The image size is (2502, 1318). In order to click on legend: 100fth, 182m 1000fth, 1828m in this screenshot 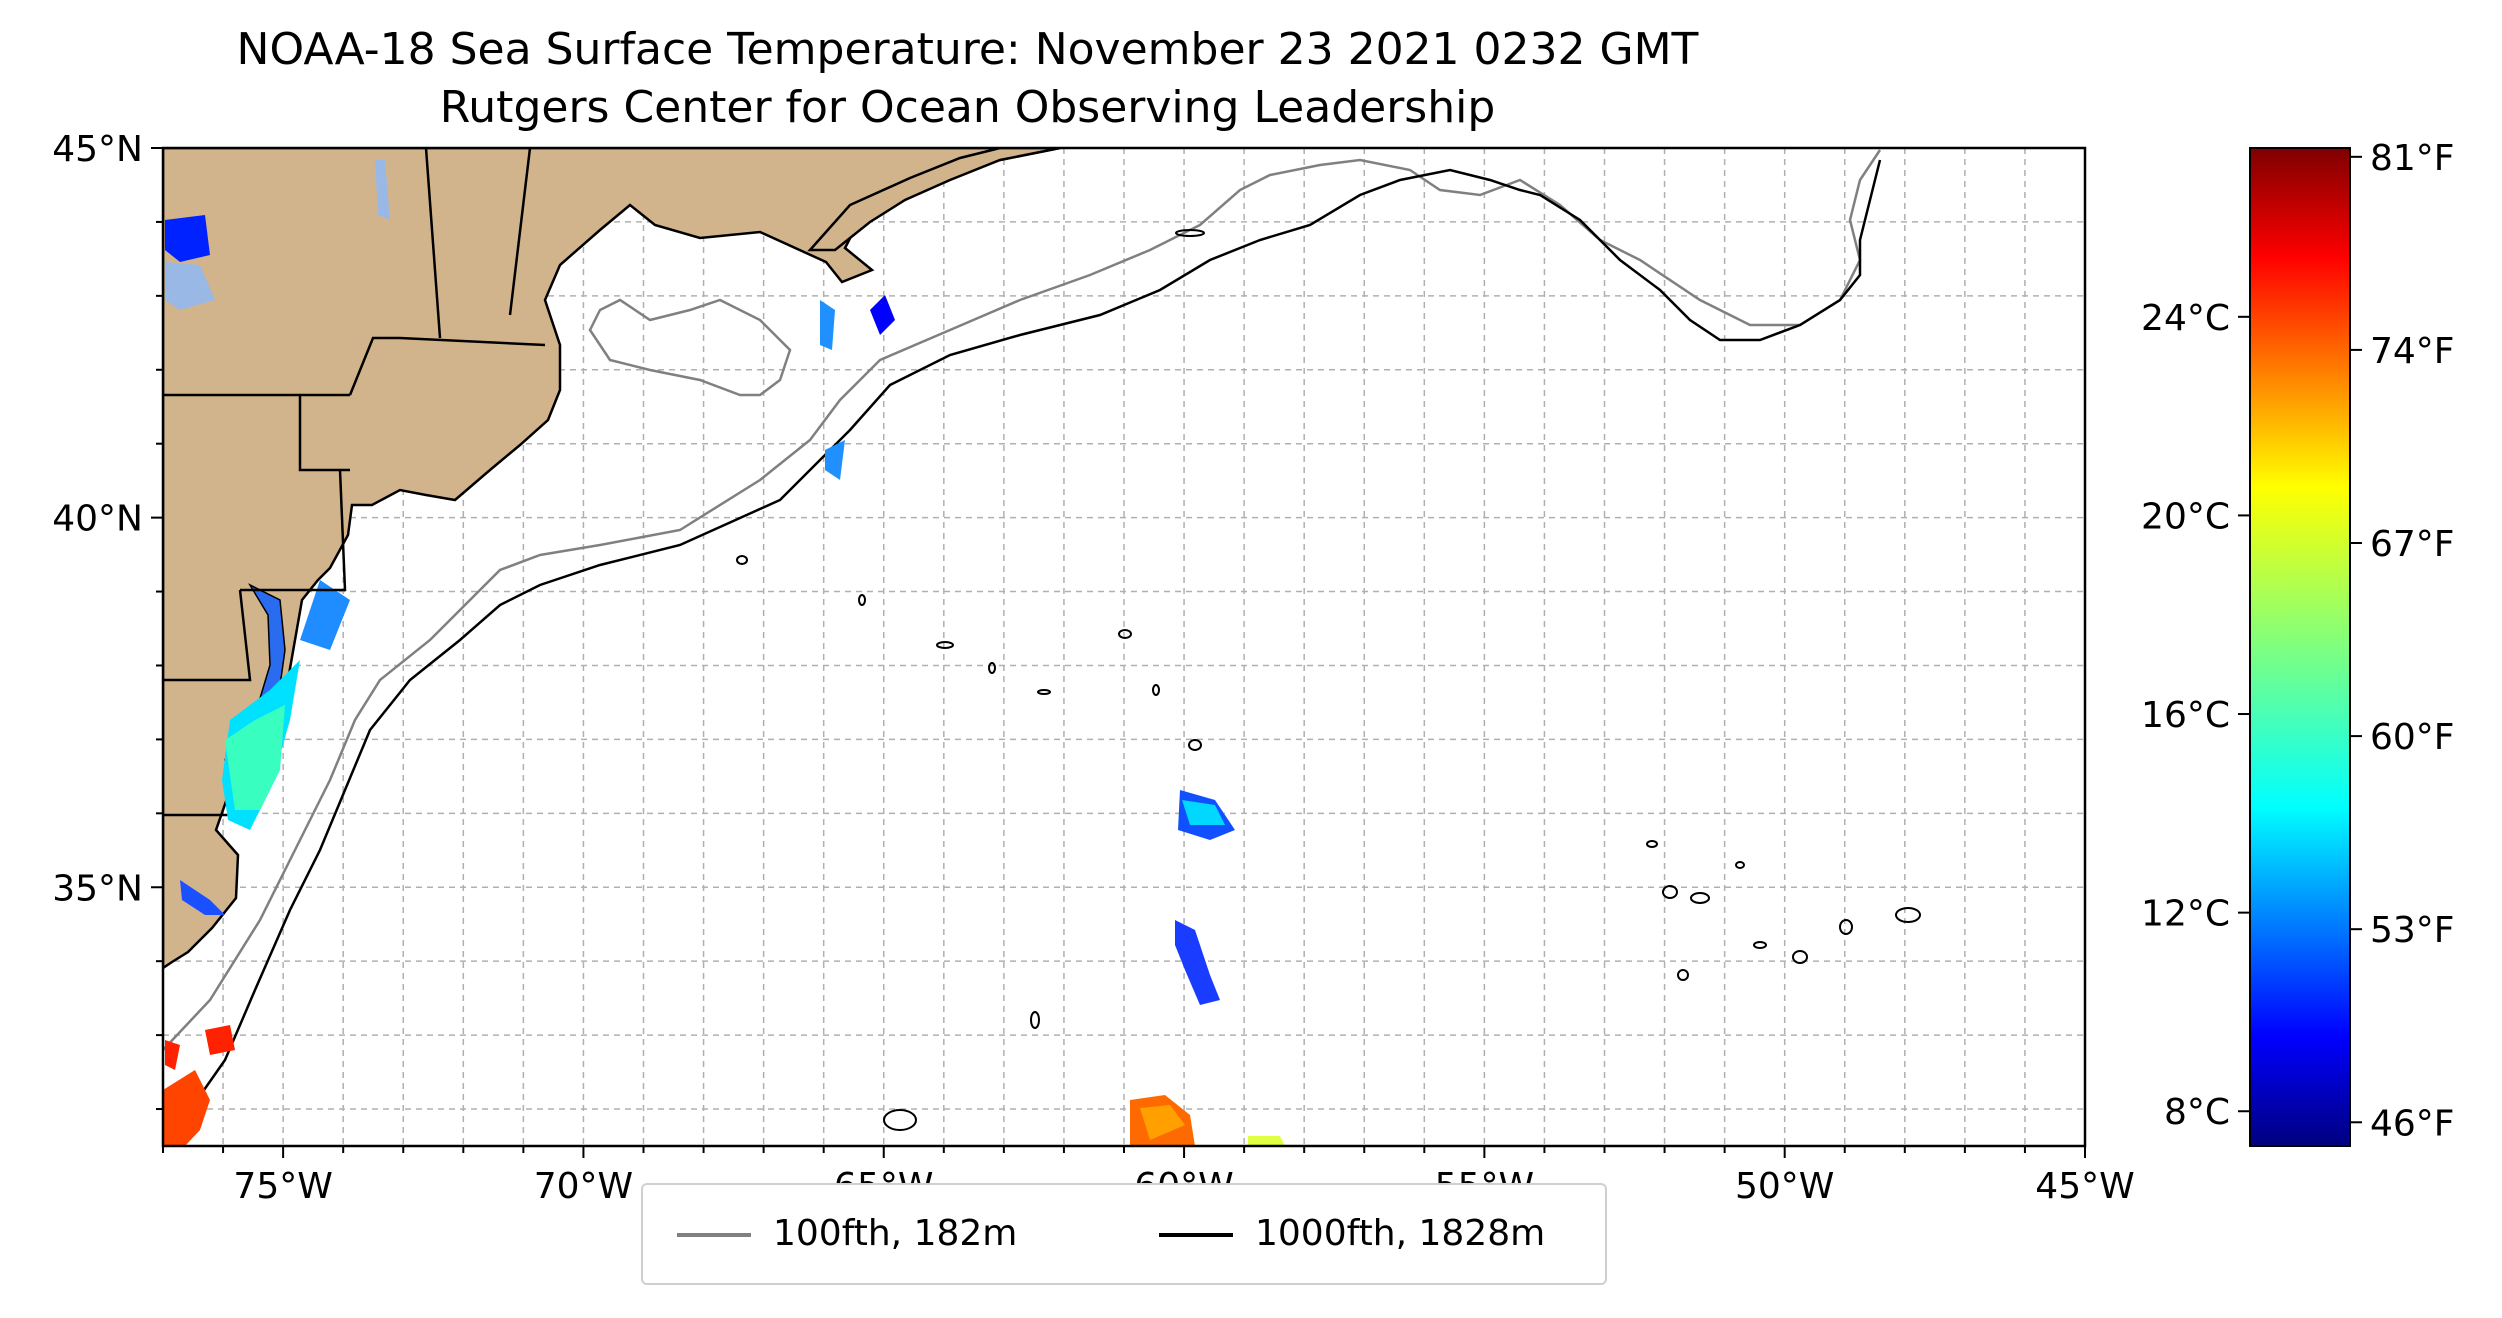, I will do `click(1124, 1234)`.